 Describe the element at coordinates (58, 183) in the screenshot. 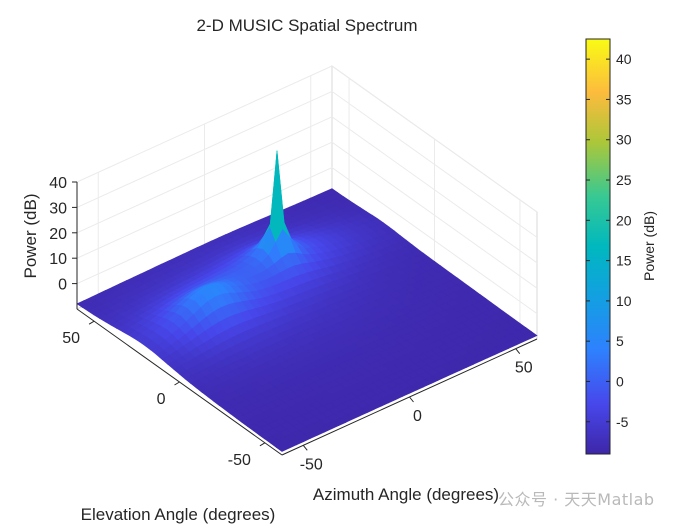

I see `z-tick-label: 40` at that location.